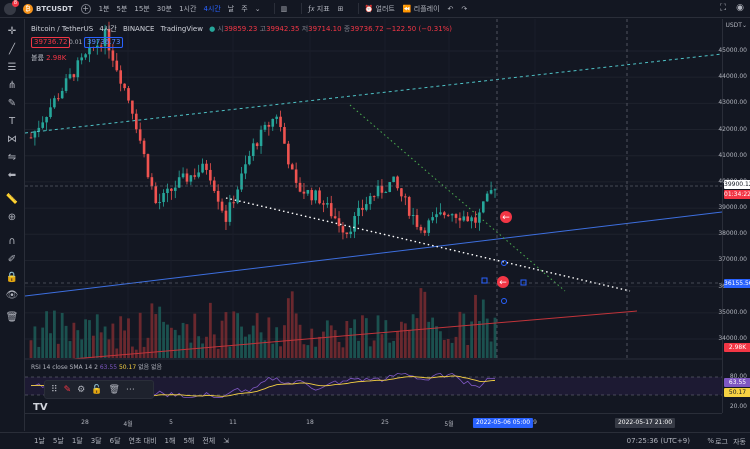 This screenshot has width=750, height=449. What do you see at coordinates (12, 139) in the screenshot?
I see `pattern-icon: ⋈` at bounding box center [12, 139].